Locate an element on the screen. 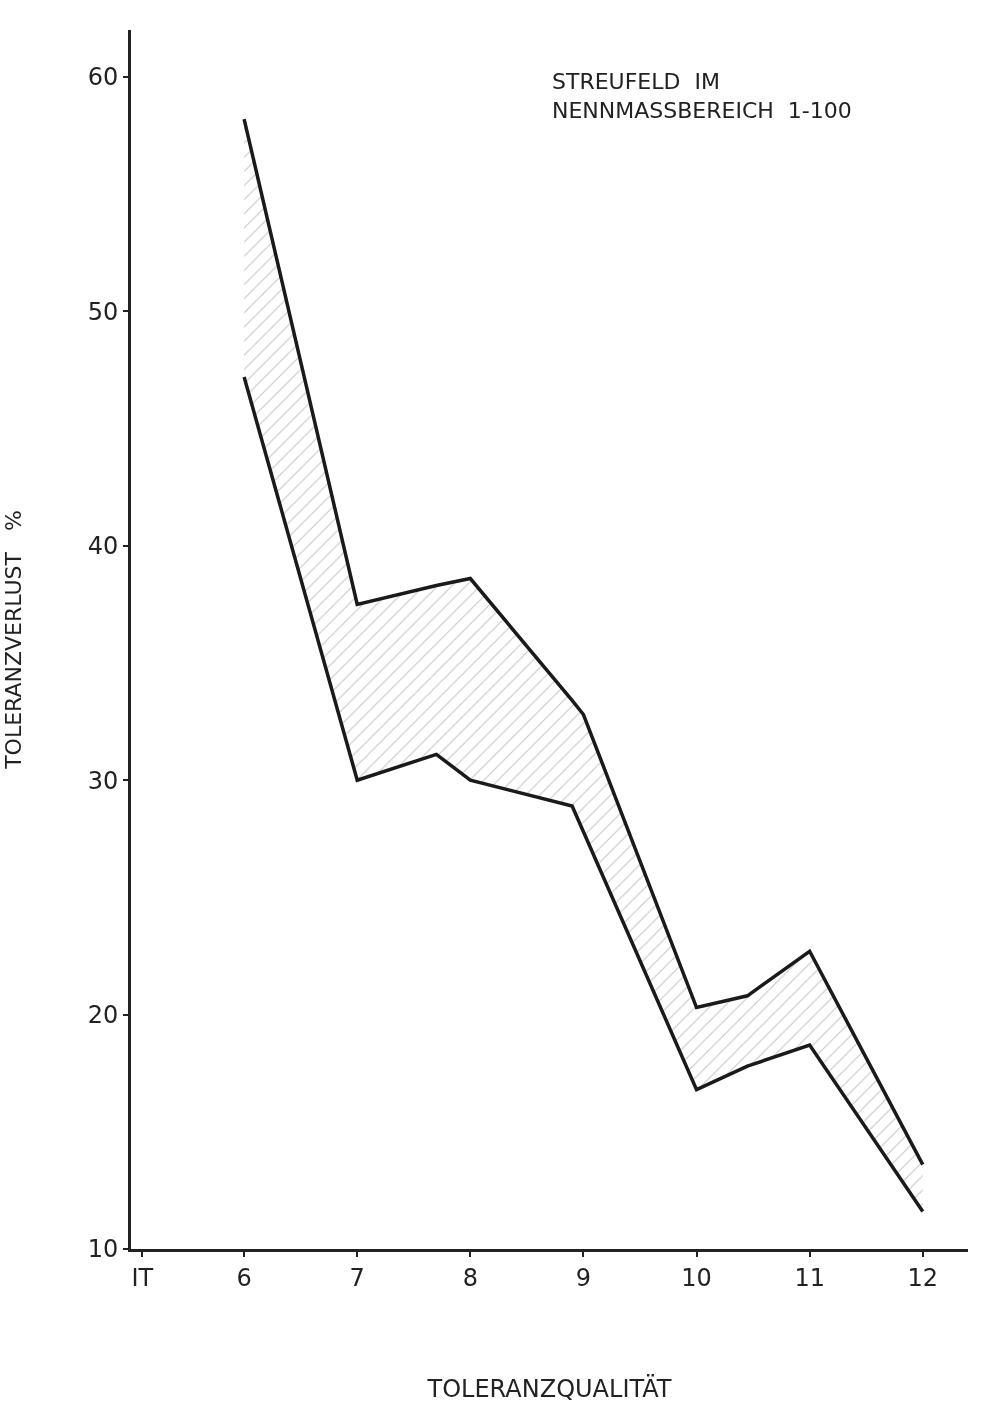 This screenshot has height=1411, width=998. y-tick-label: 40 is located at coordinates (103, 546).